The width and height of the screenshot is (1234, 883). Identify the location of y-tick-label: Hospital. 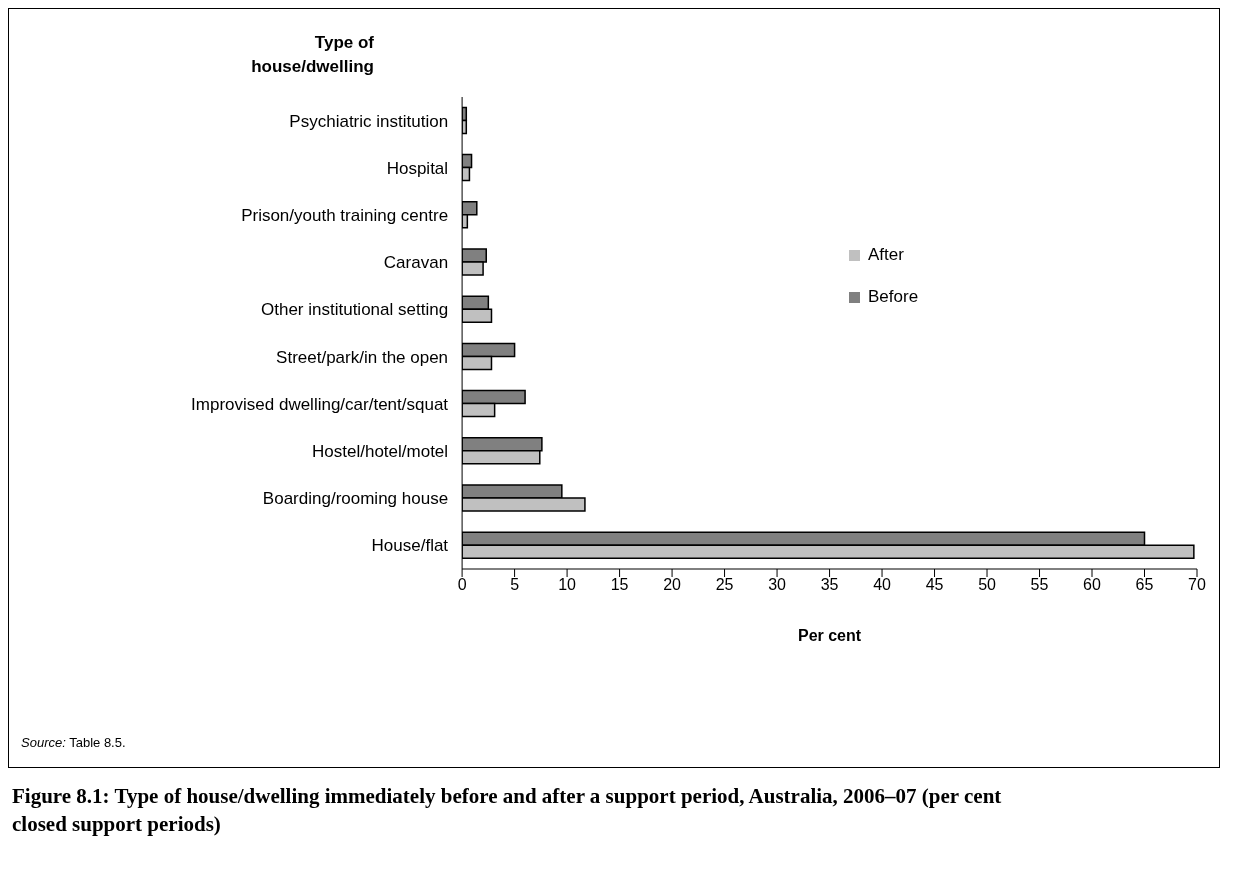
(417, 168).